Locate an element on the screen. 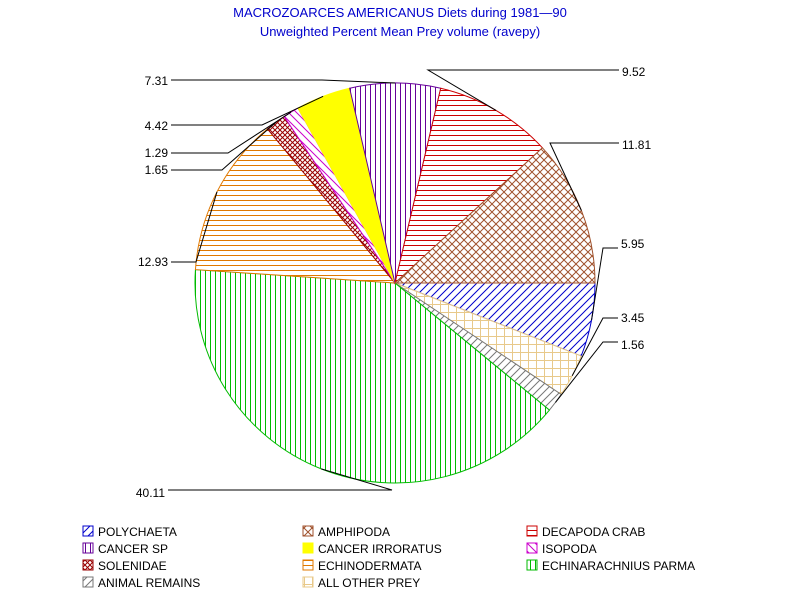 This screenshot has height=600, width=800. slice-label-animal-remains: 1.56 is located at coordinates (633, 345).